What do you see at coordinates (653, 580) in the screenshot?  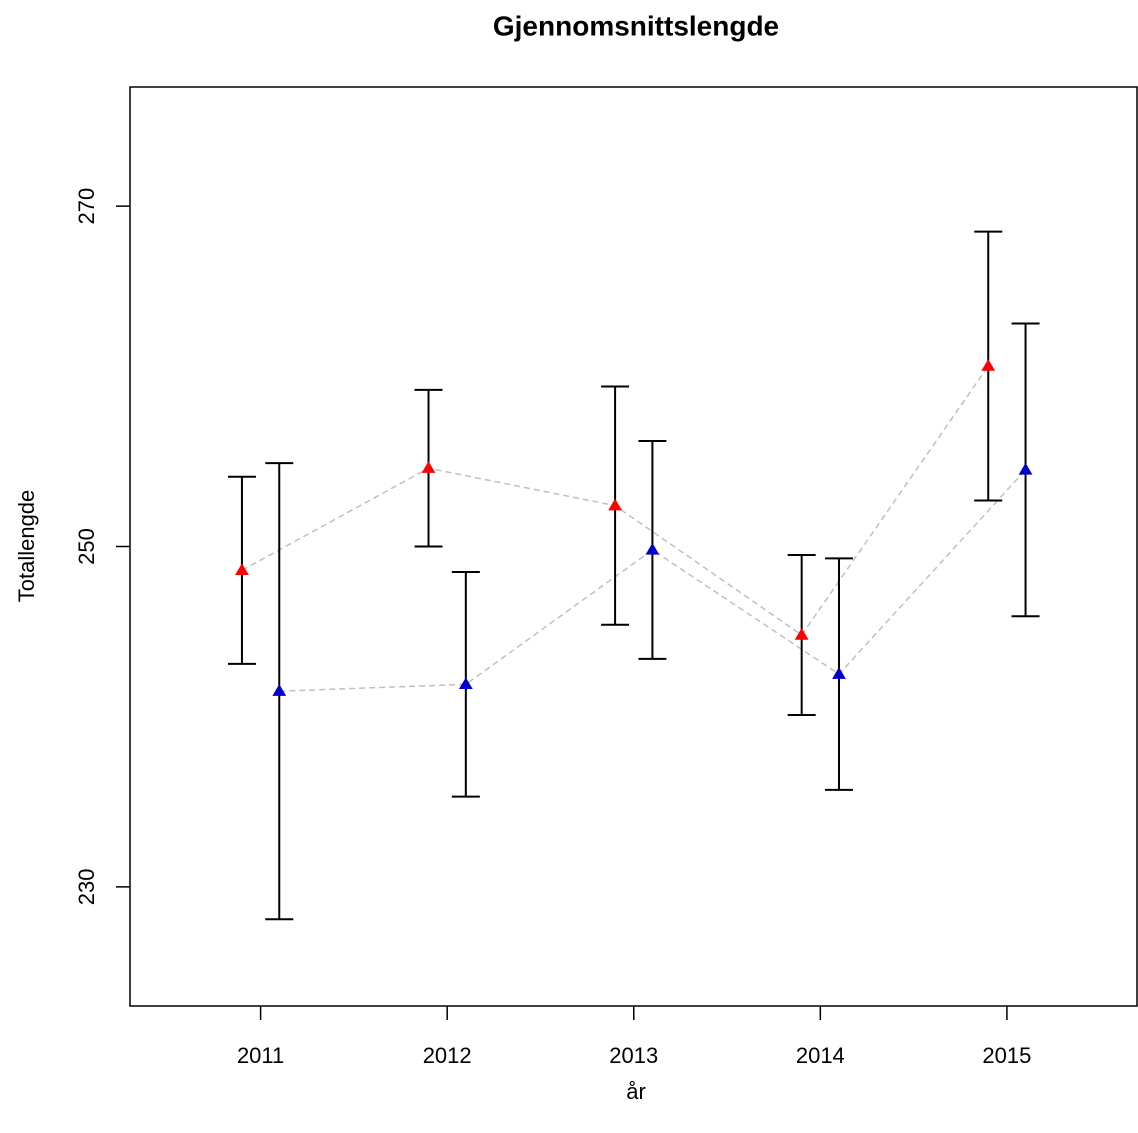 I see `connector-line` at bounding box center [653, 580].